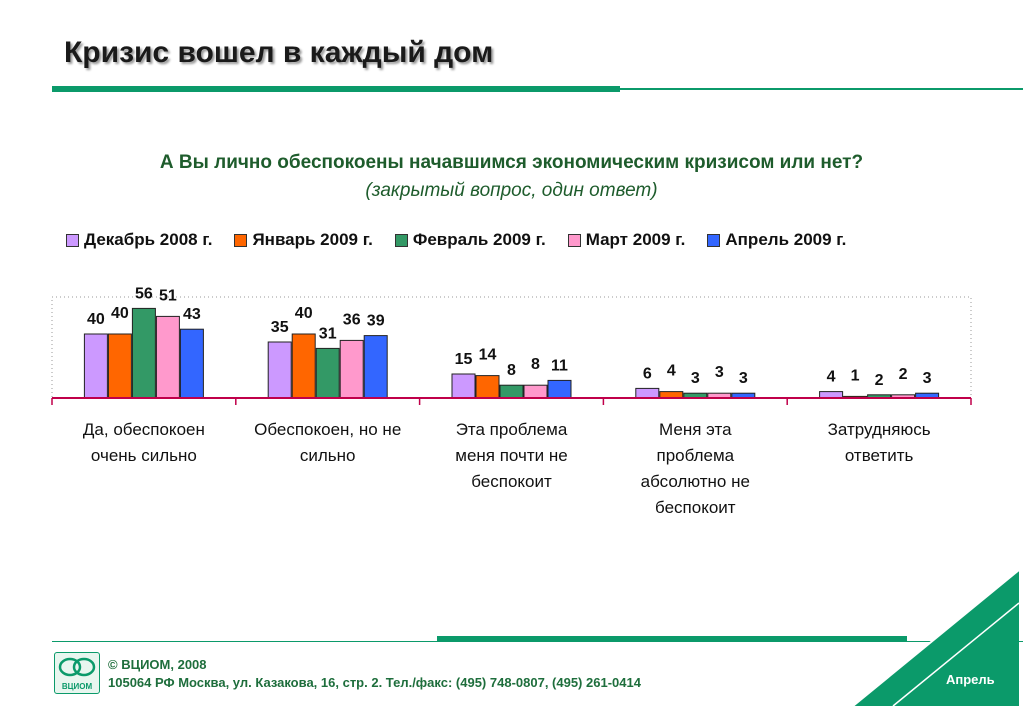 This screenshot has width=1023, height=708. Describe the element at coordinates (488, 355) in the screenshot. I see `data-label: 14` at that location.